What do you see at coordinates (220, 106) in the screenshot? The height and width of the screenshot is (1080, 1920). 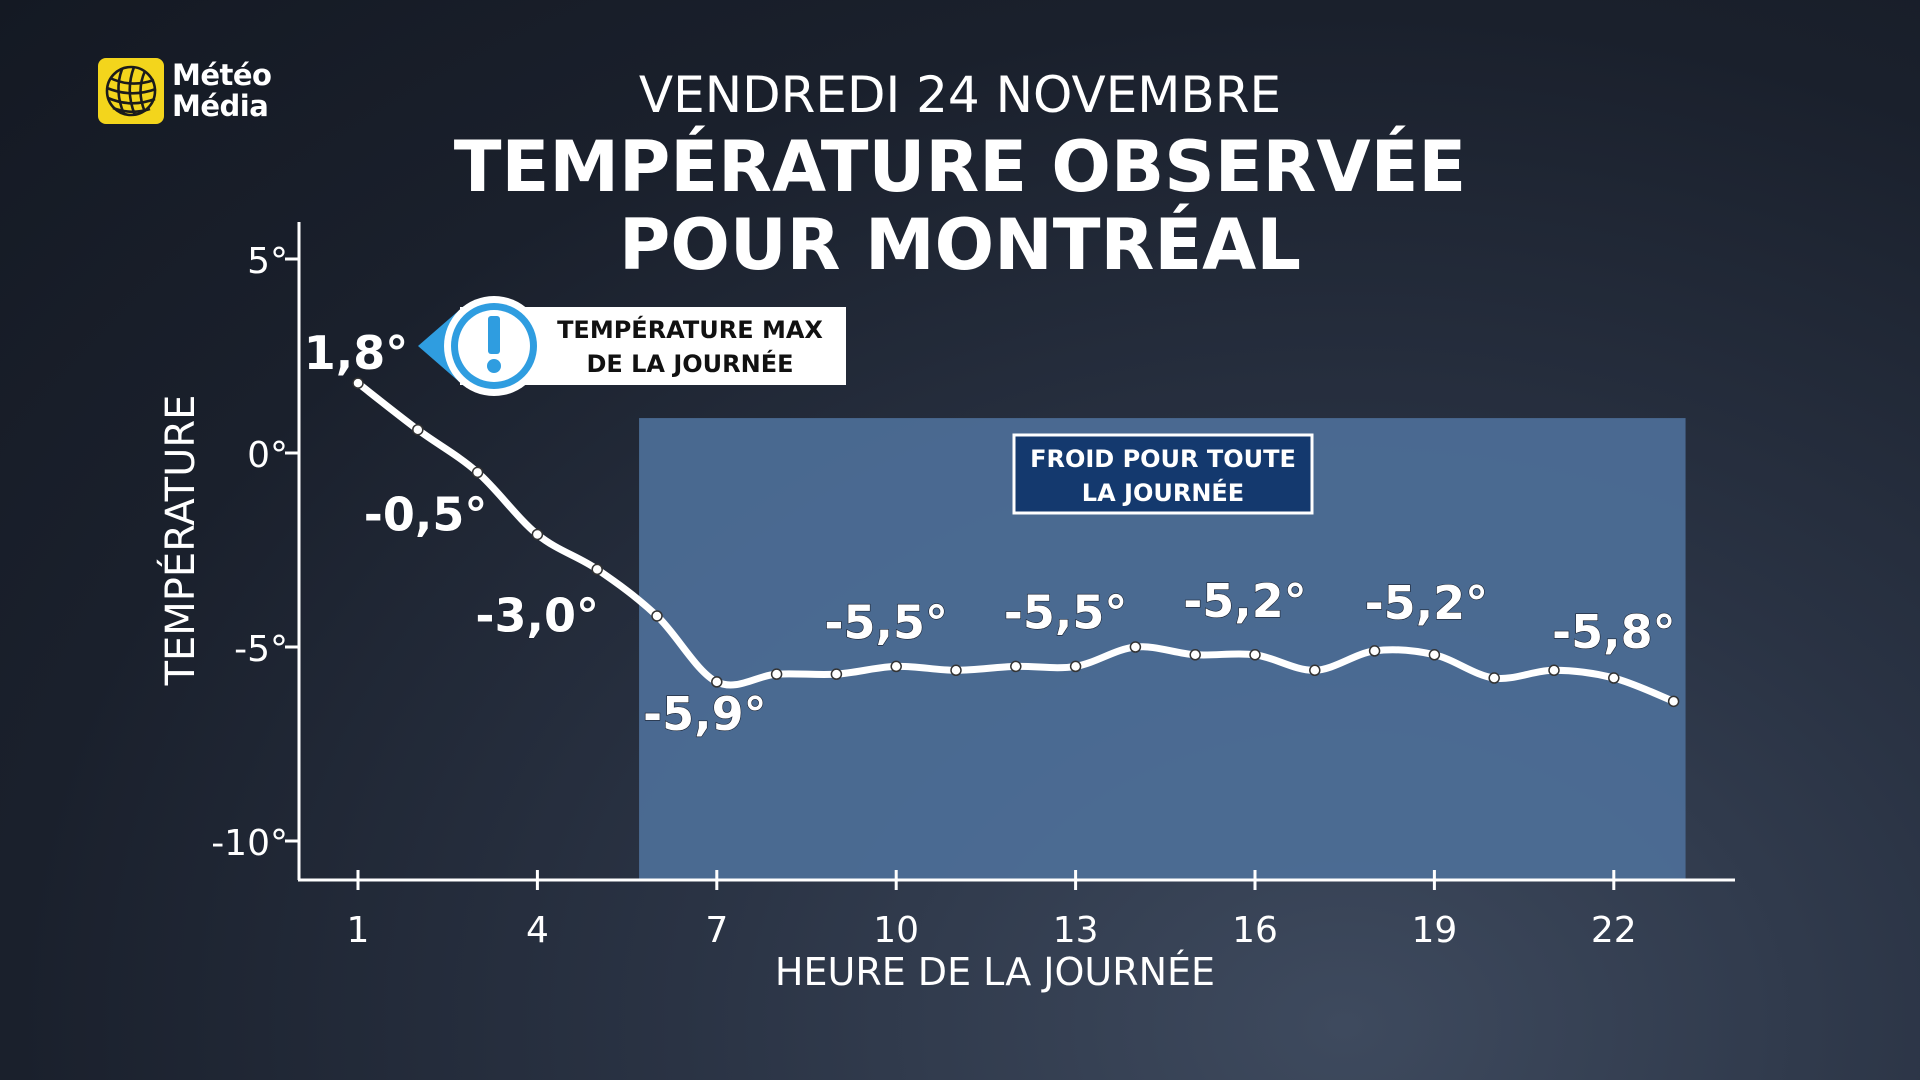 I see `logo-line-2: Média` at bounding box center [220, 106].